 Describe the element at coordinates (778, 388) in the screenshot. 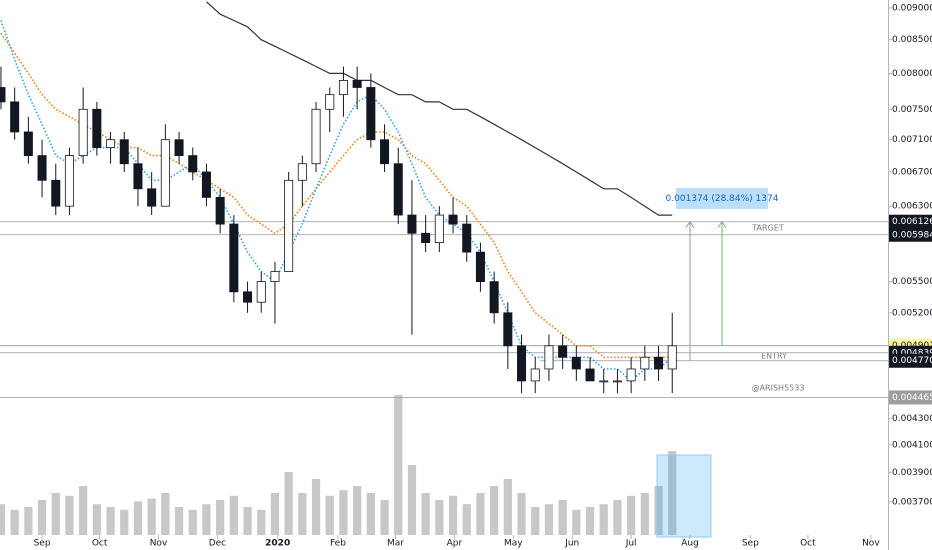

I see `author-label: @ARISH5533` at that location.